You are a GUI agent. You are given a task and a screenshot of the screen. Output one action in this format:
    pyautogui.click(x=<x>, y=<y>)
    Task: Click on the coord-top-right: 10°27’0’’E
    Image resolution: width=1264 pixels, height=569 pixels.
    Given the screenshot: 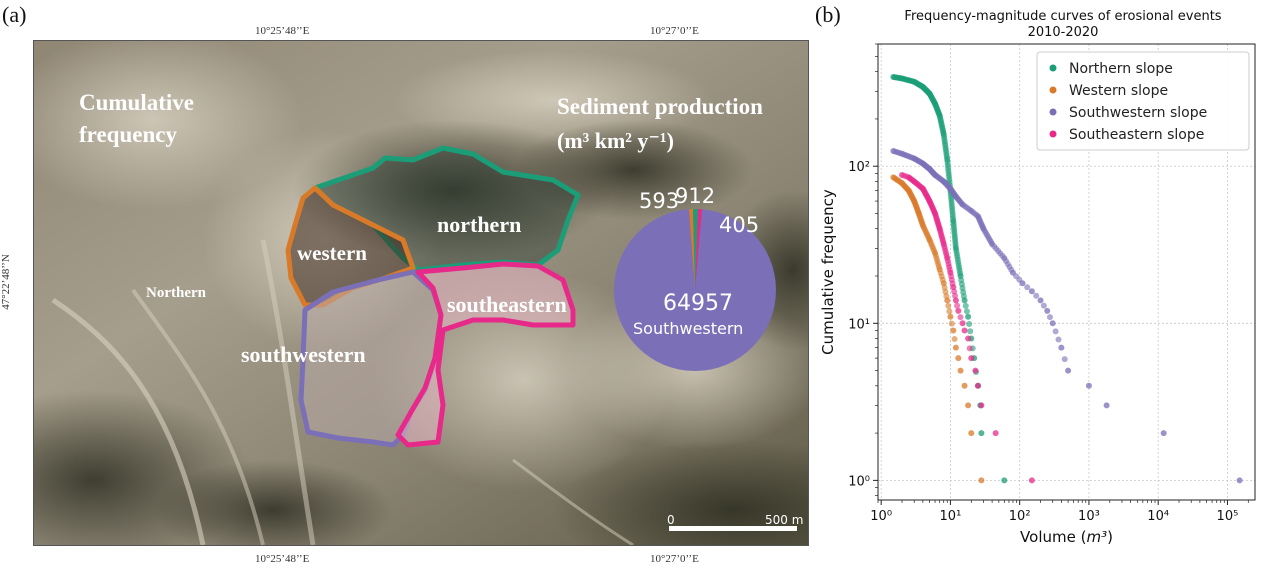 What is the action you would take?
    pyautogui.click(x=674, y=31)
    